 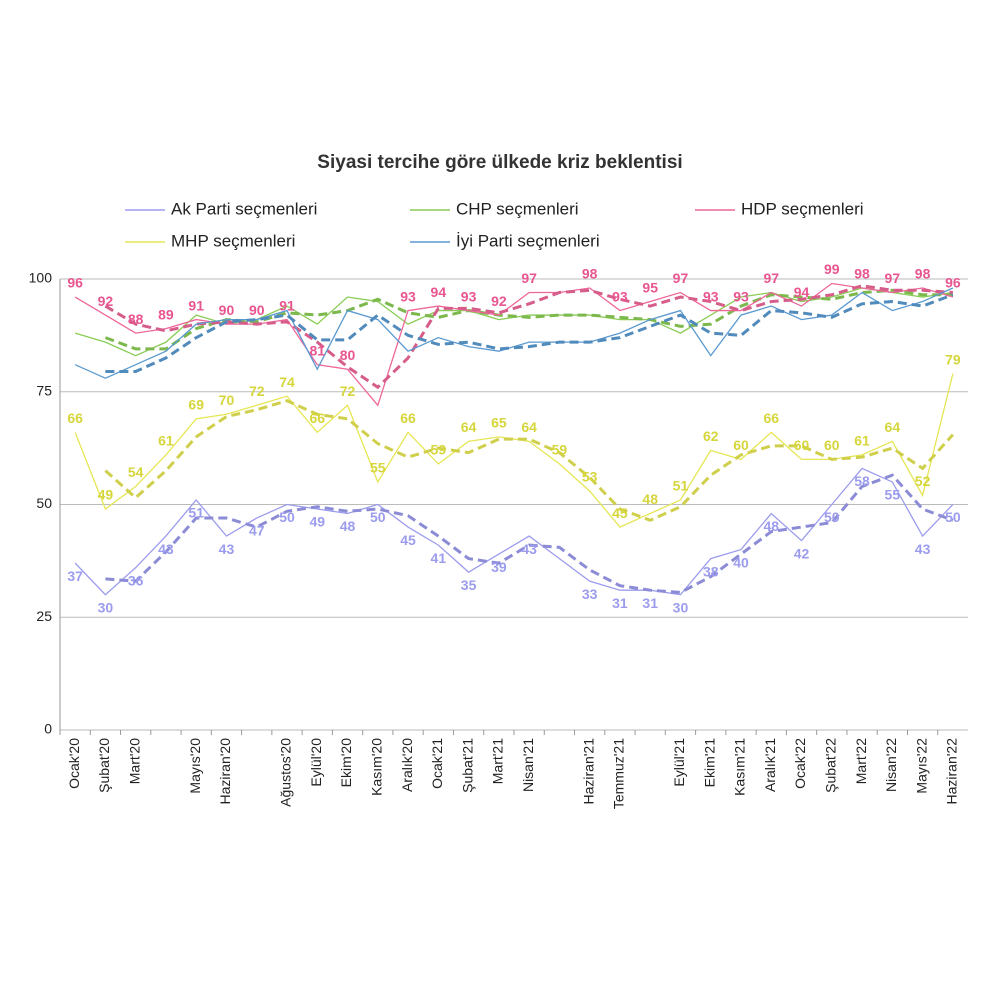 What do you see at coordinates (227, 400) in the screenshot?
I see `data-label: 70` at bounding box center [227, 400].